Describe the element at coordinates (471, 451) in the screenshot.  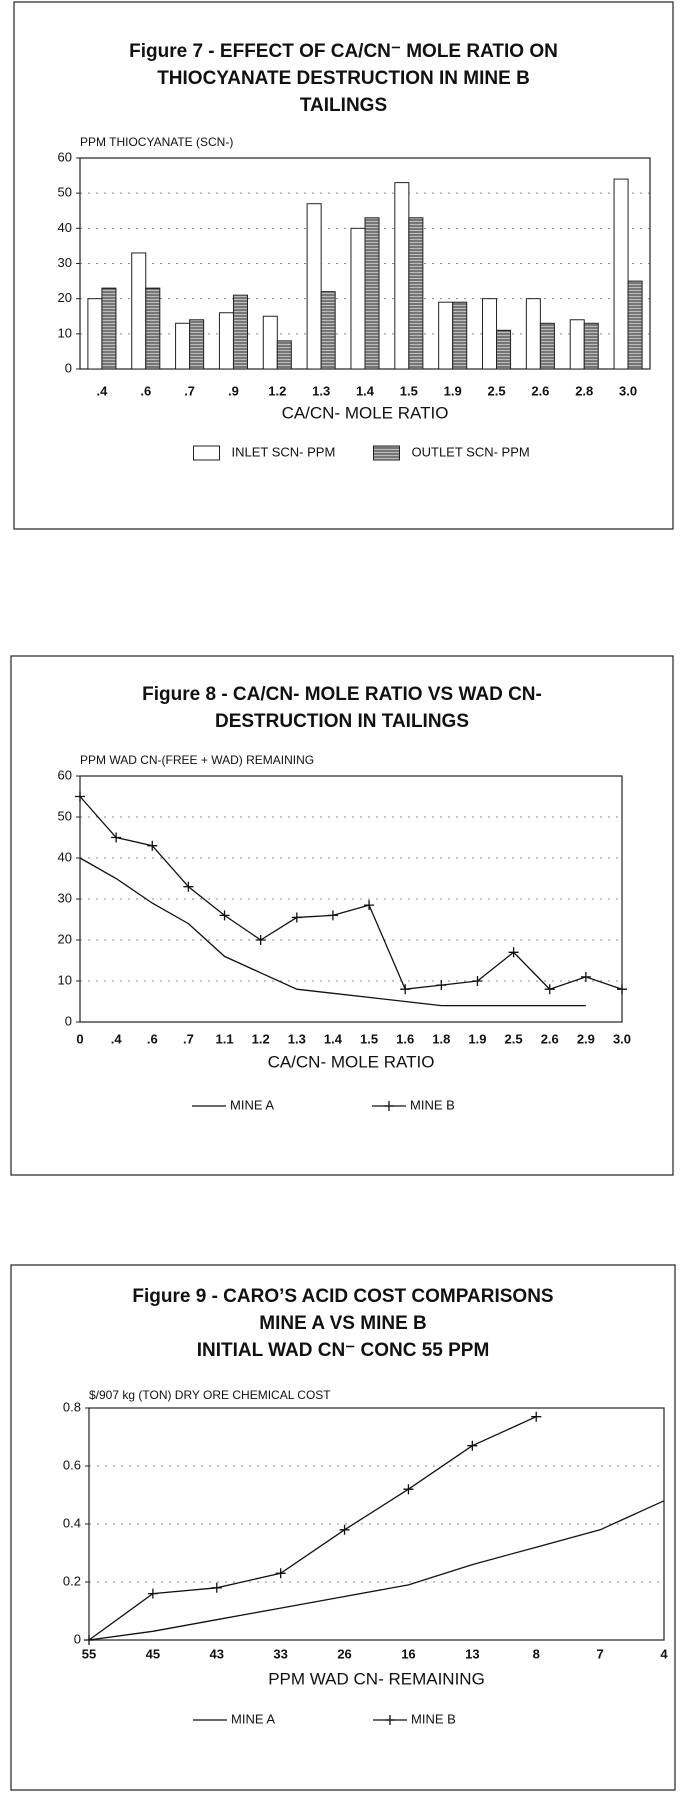
I see `legend-label: OUTLET SCN- PPM` at that location.